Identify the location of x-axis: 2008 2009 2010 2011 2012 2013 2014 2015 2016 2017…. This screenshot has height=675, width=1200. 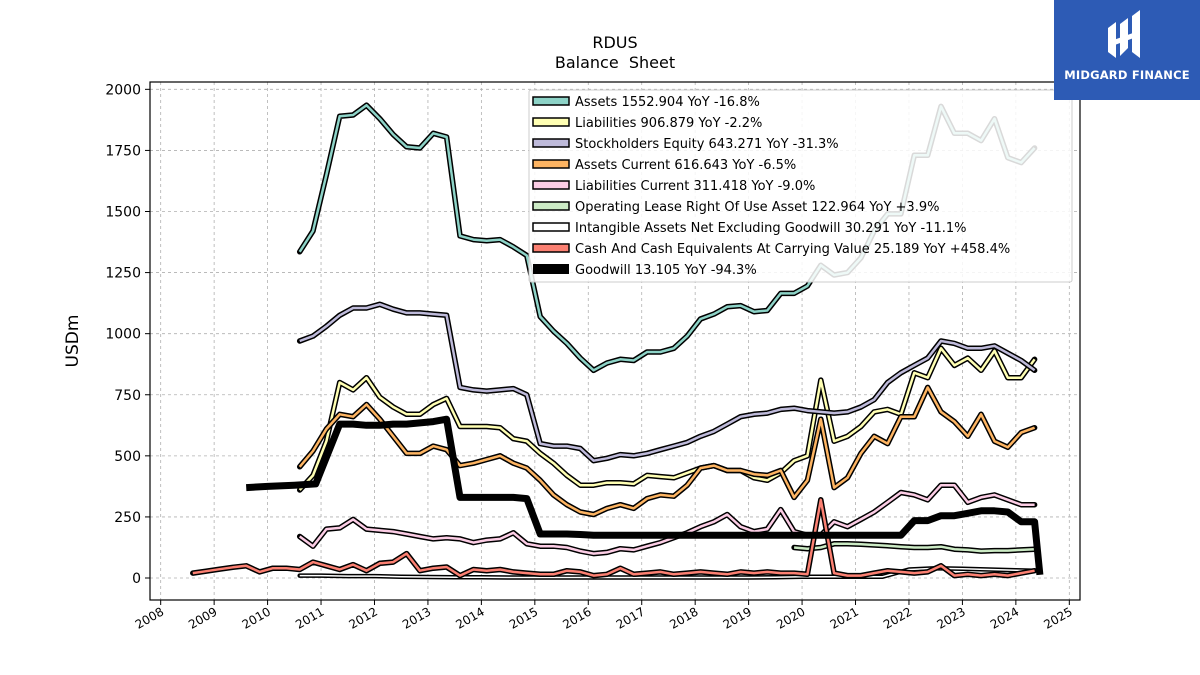
(604, 616).